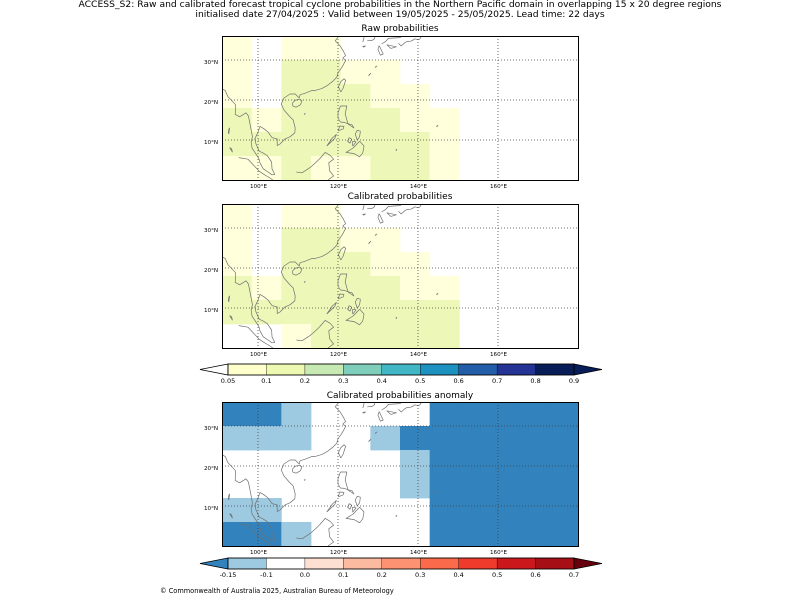  I want to click on lon-tick-100: 100°E, so click(259, 187).